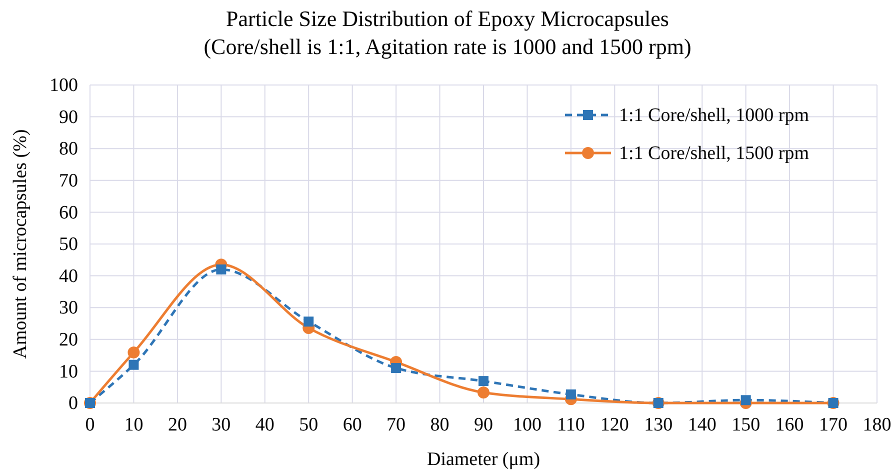  I want to click on x-tick-label: 170, so click(833, 425).